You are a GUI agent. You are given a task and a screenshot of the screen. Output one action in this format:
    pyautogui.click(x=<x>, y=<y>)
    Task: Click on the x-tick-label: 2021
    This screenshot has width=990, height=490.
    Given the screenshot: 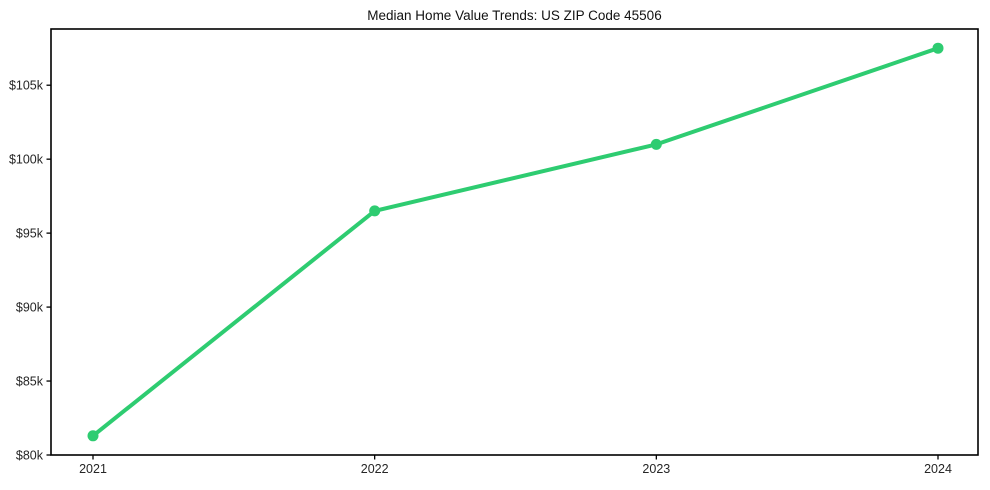 What is the action you would take?
    pyautogui.click(x=93, y=469)
    